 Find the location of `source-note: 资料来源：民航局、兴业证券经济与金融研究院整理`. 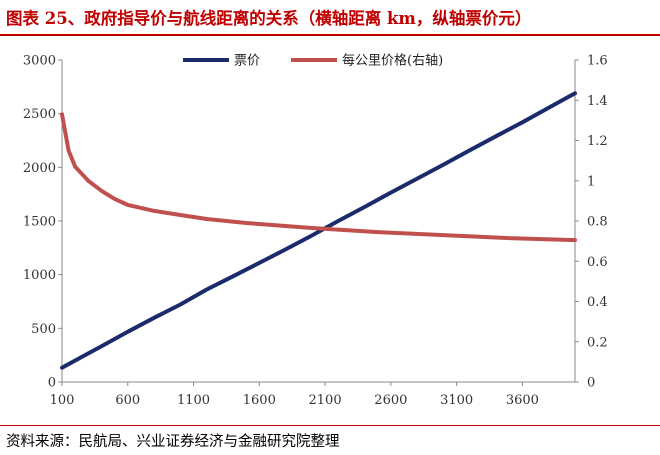

source-note: 资料来源：民航局、兴业证券经济与金融研究院整理 is located at coordinates (173, 442).